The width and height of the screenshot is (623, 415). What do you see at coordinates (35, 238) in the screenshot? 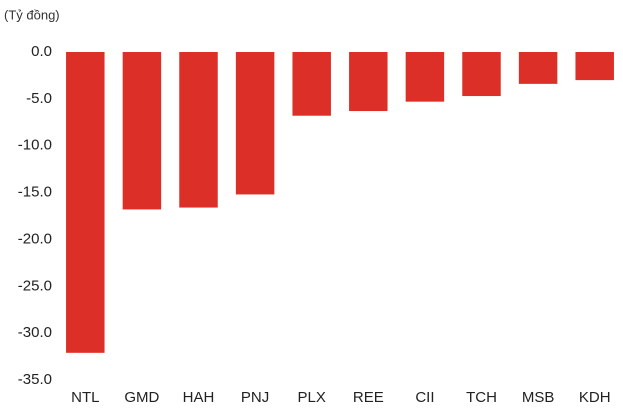
I see `y-tick-label: -20.0` at bounding box center [35, 238].